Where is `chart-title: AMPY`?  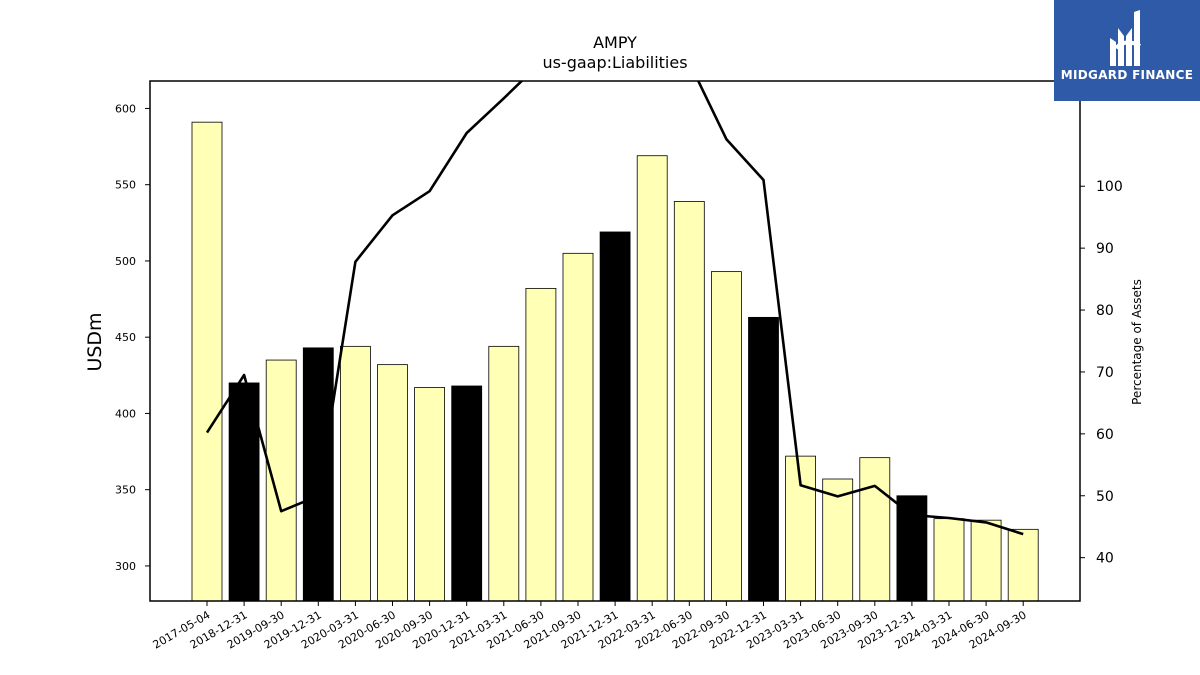 chart-title: AMPY is located at coordinates (615, 42).